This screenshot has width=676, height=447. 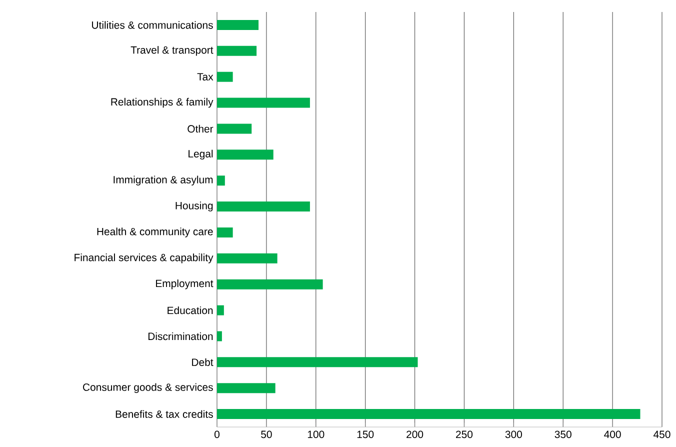 What do you see at coordinates (185, 284) in the screenshot?
I see `y-tick-label: Employment` at bounding box center [185, 284].